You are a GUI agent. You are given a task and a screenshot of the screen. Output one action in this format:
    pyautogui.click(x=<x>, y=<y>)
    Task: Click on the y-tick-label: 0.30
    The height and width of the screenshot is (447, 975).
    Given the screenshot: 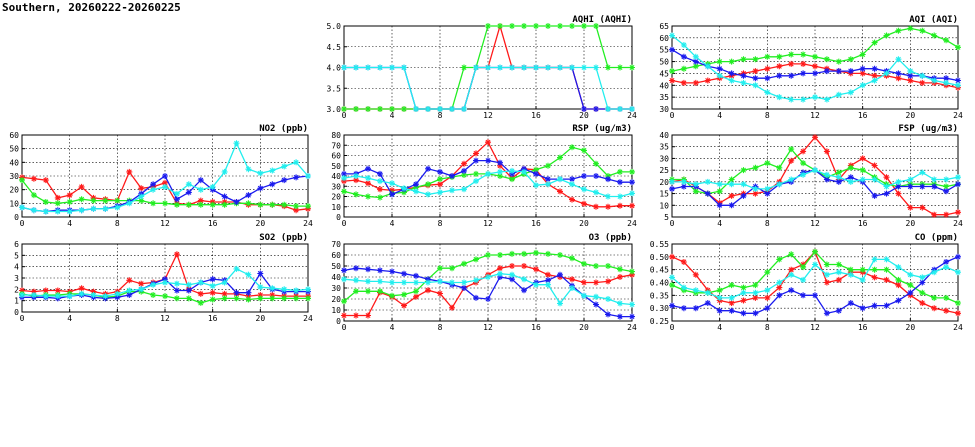 What is the action you would take?
    pyautogui.click(x=659, y=308)
    